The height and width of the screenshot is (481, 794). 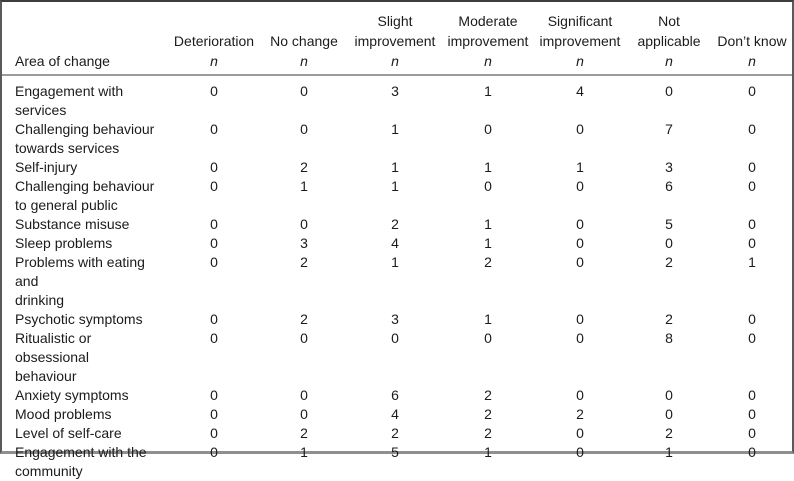 I want to click on col-header-slight-improvement: Slight improvement n, so click(x=395, y=39).